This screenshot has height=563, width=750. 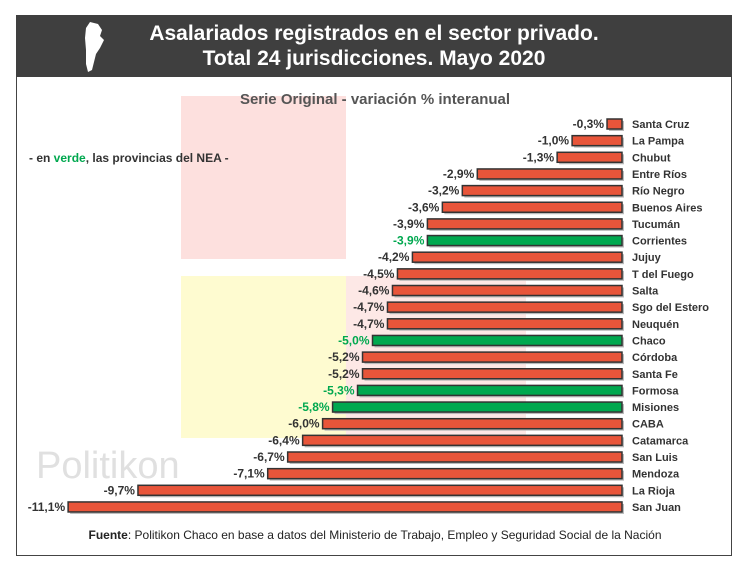 I want to click on category-label: Tucumán, so click(x=656, y=225).